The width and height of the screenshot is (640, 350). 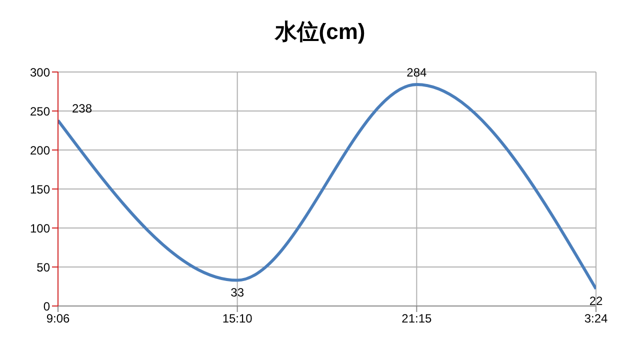 I want to click on y-tick-label: 200, so click(x=40, y=150).